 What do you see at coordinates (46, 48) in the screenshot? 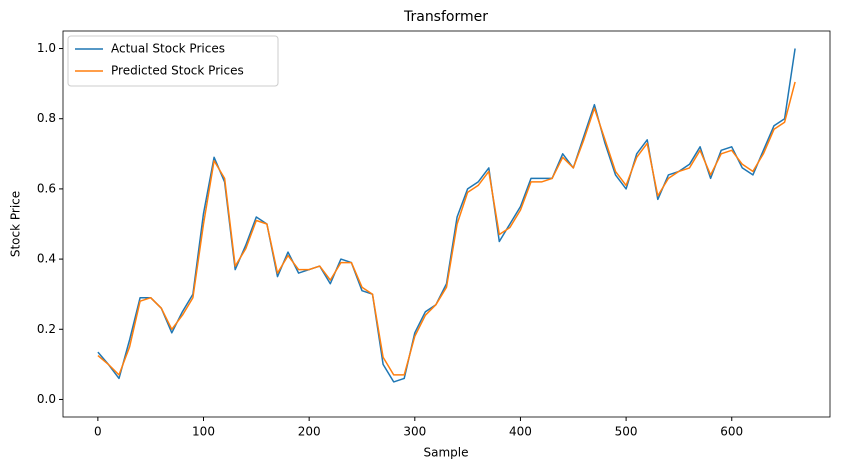
I see `y-tick-label: 1.0` at bounding box center [46, 48].